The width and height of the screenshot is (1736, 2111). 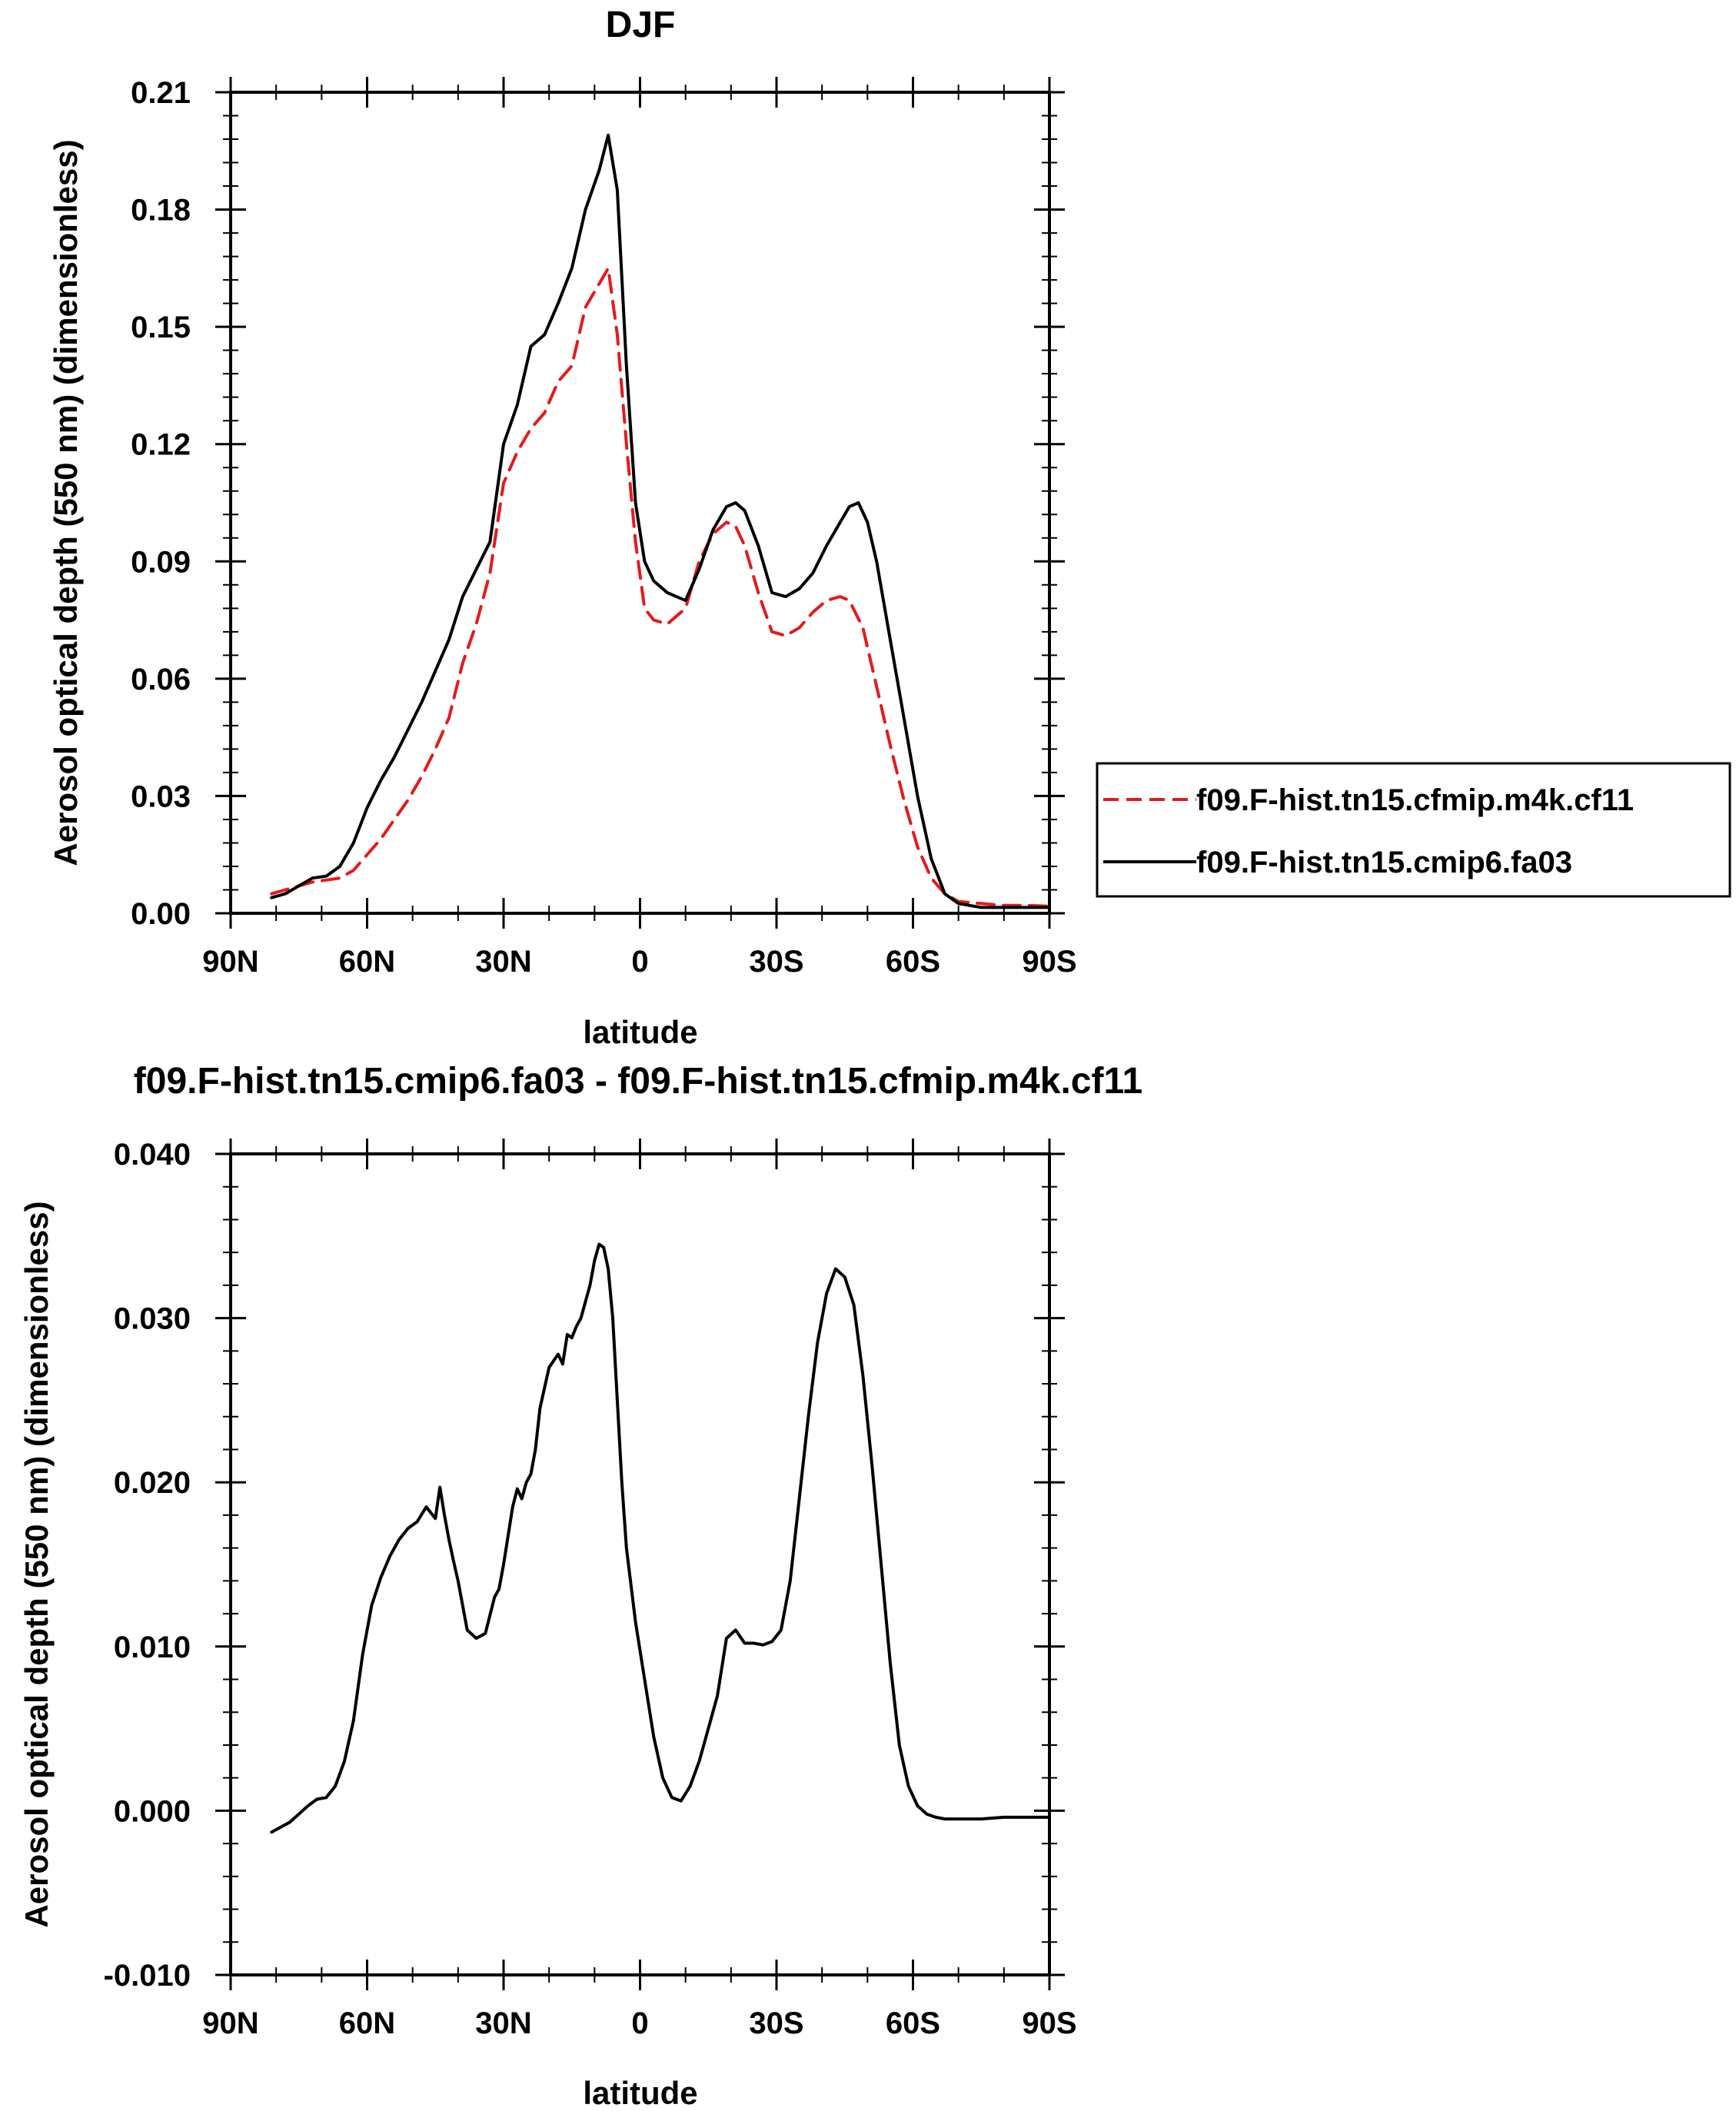 I want to click on y-tick-label: 0.030, so click(x=152, y=1319).